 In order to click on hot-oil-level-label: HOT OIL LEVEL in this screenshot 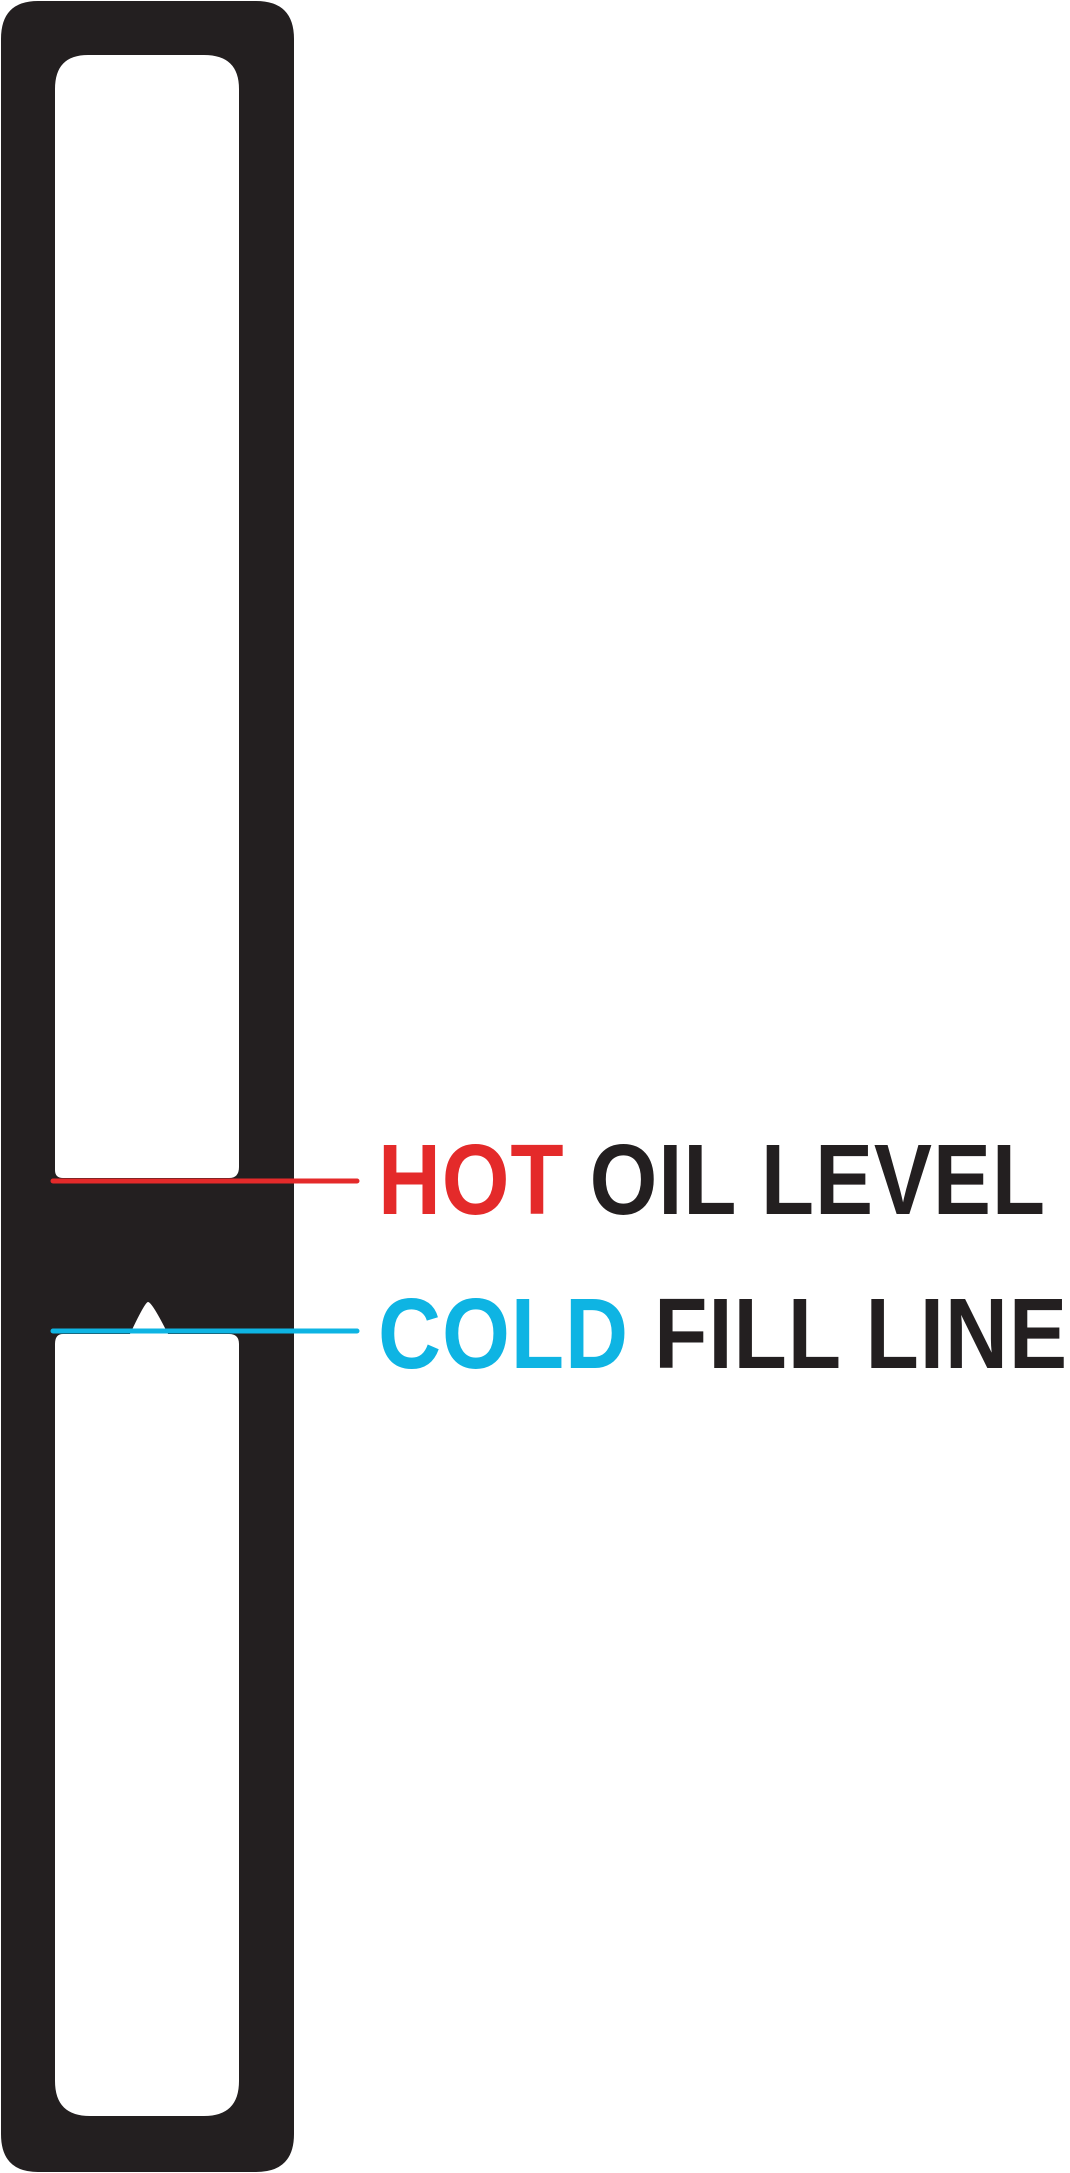, I will do `click(712, 1180)`.